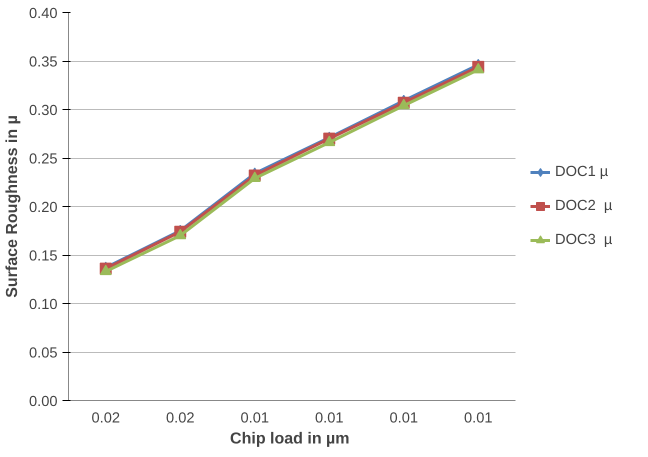 The width and height of the screenshot is (648, 457). Describe the element at coordinates (43, 14) in the screenshot. I see `y-tick-label: 0.40` at that location.